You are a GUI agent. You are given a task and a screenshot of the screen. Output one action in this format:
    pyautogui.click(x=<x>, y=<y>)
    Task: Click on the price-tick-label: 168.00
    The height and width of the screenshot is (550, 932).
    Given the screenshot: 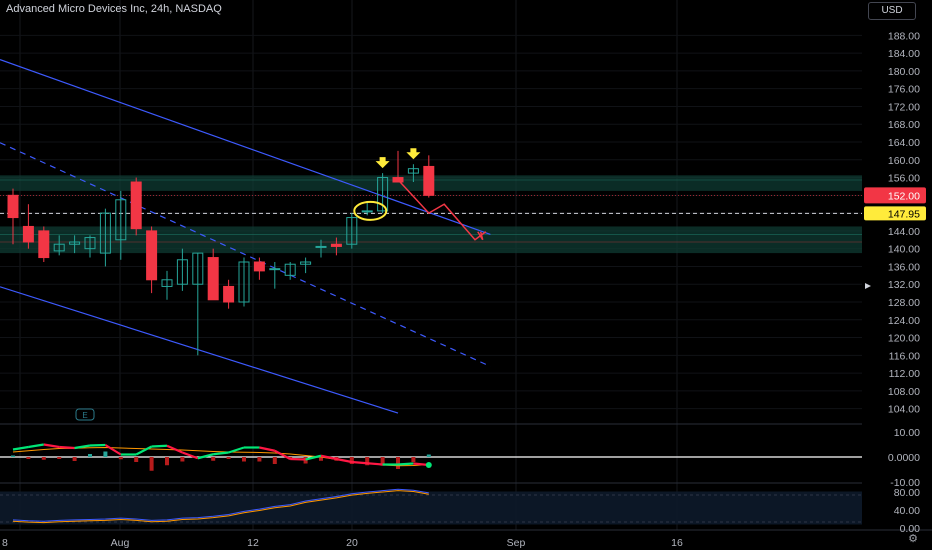 What is the action you would take?
    pyautogui.click(x=904, y=125)
    